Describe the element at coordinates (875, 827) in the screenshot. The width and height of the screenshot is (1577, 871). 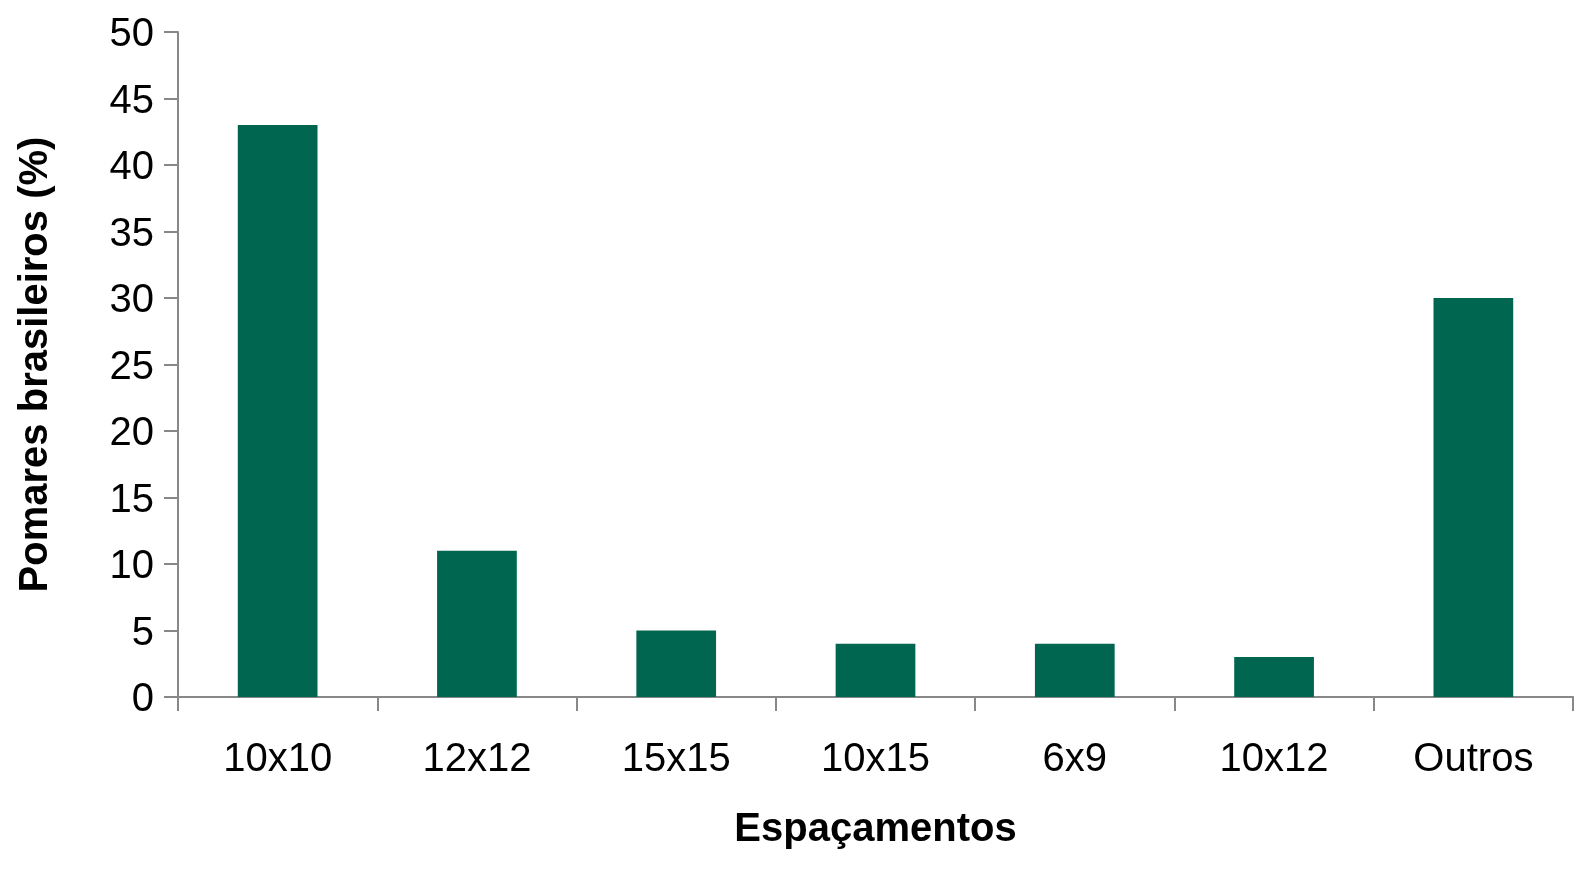
I see `x-axis-title: Espaçamentos` at that location.